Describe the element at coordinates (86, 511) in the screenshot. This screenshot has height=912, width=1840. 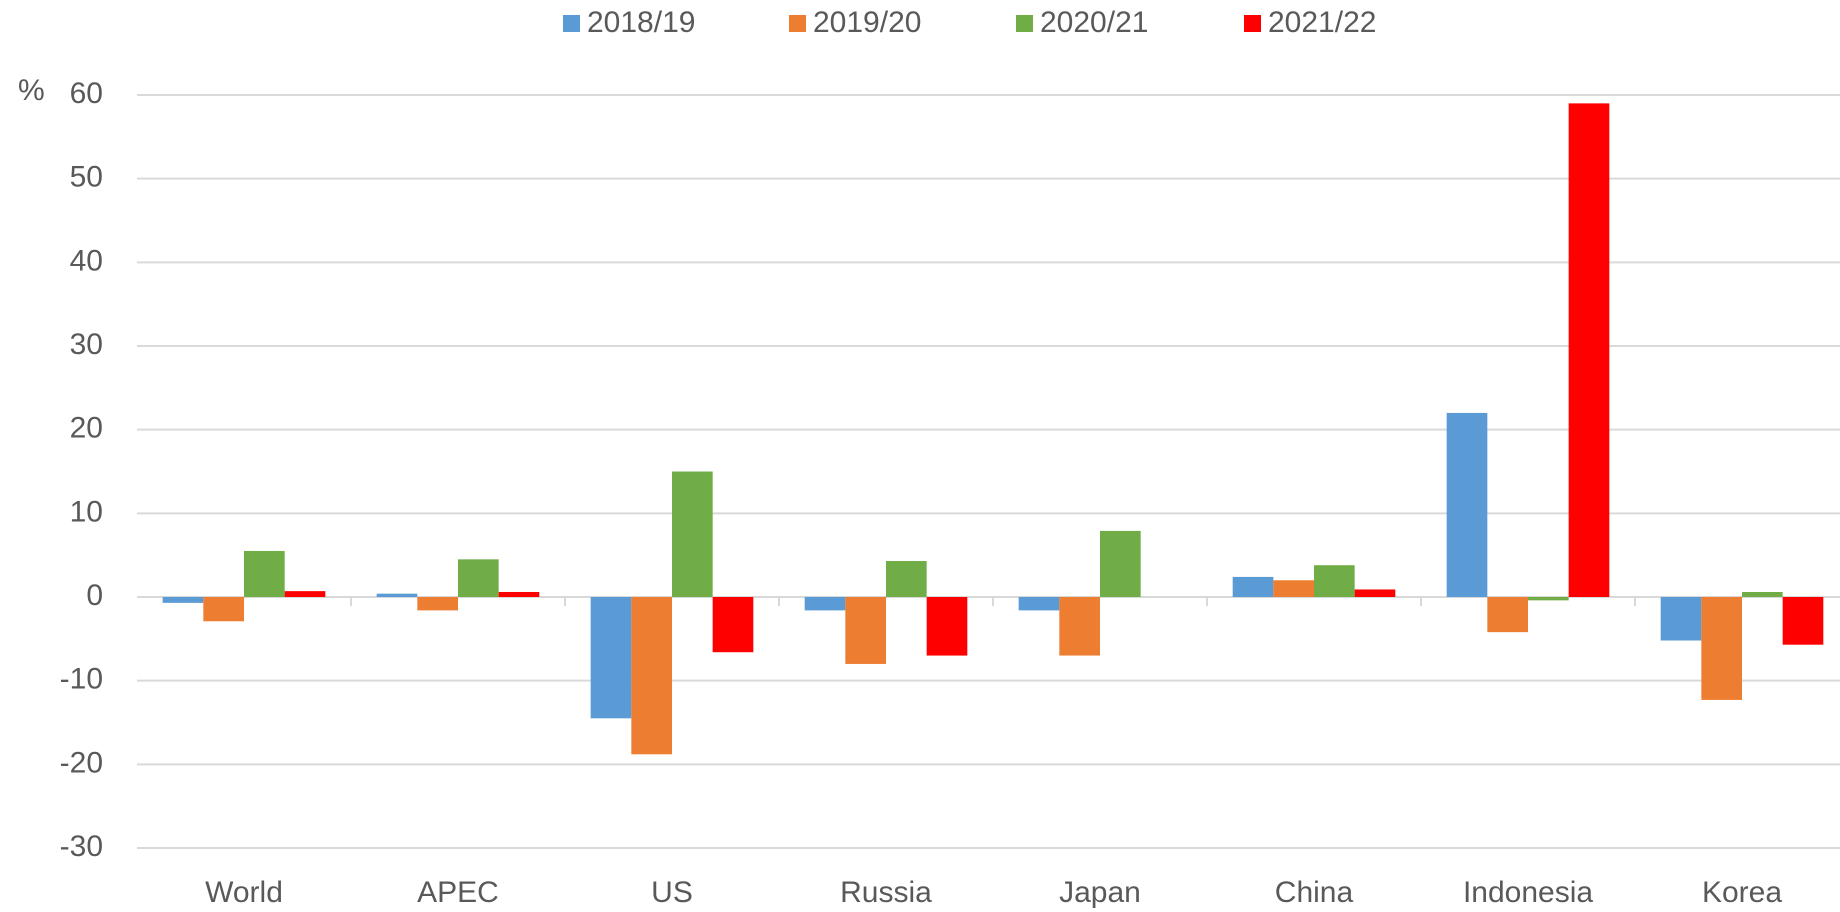
I see `y-tick-label: 10` at that location.